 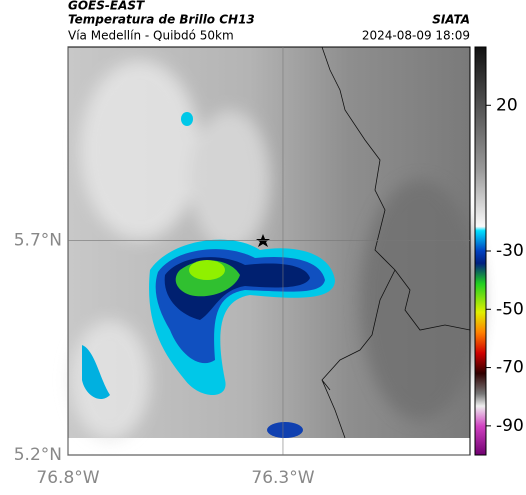 What do you see at coordinates (38, 455) in the screenshot?
I see `lat-tick-label: 5.2°N` at bounding box center [38, 455].